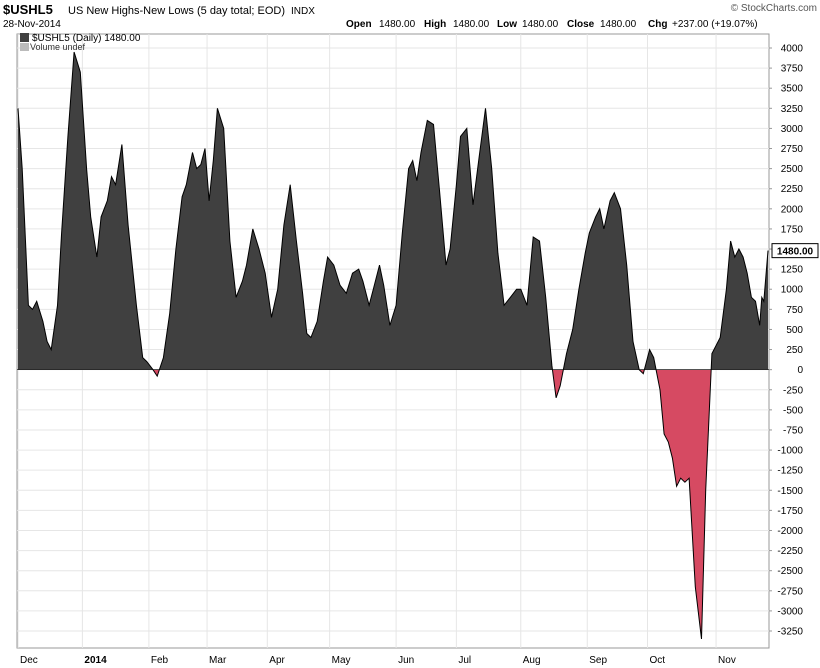 The image size is (820, 668). Describe the element at coordinates (464, 660) in the screenshot. I see `x-tick-label: Jul` at that location.